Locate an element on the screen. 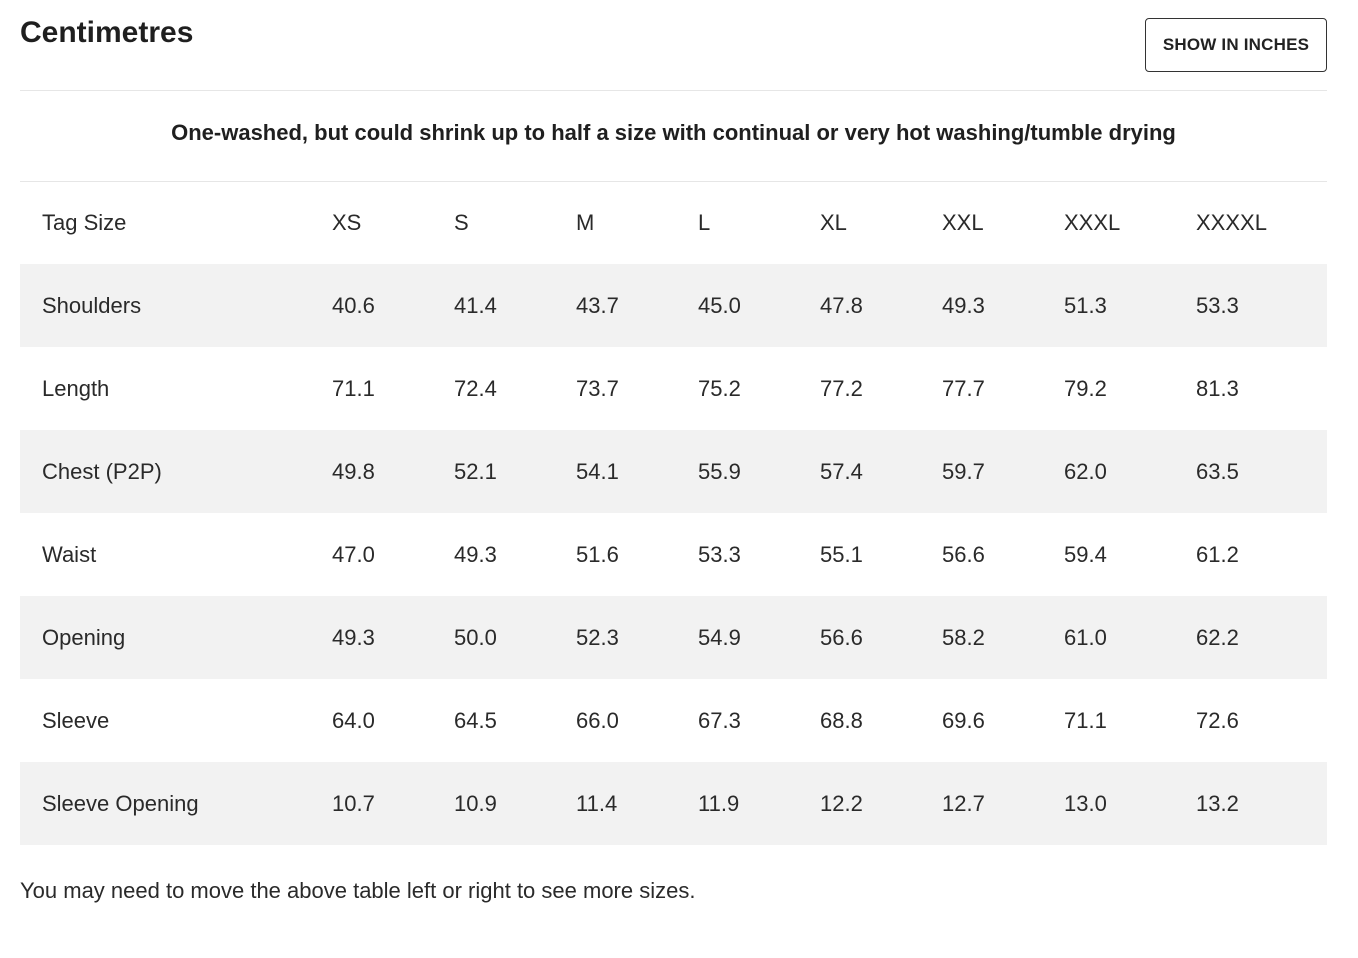  table-cell: 68.8 is located at coordinates (841, 720).